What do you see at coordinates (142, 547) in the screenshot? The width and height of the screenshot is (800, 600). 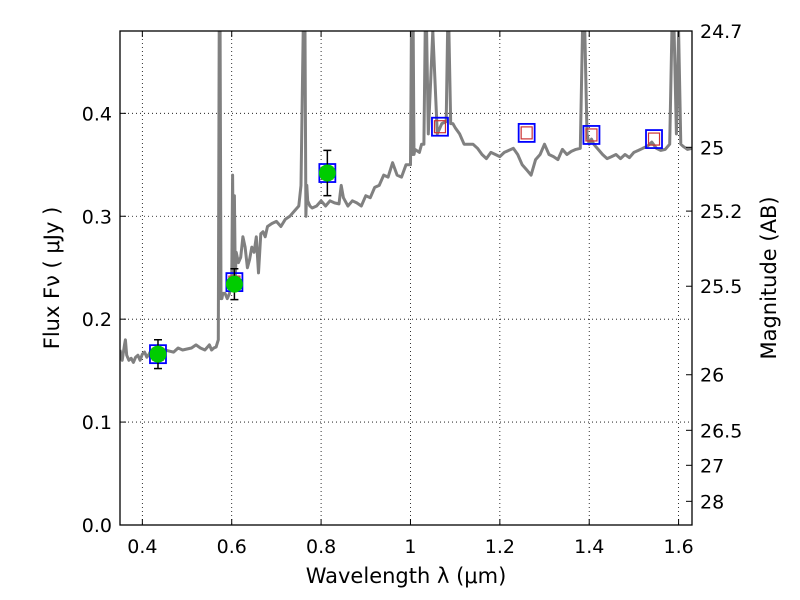 I see `x-tick-label: 0.4` at bounding box center [142, 547].